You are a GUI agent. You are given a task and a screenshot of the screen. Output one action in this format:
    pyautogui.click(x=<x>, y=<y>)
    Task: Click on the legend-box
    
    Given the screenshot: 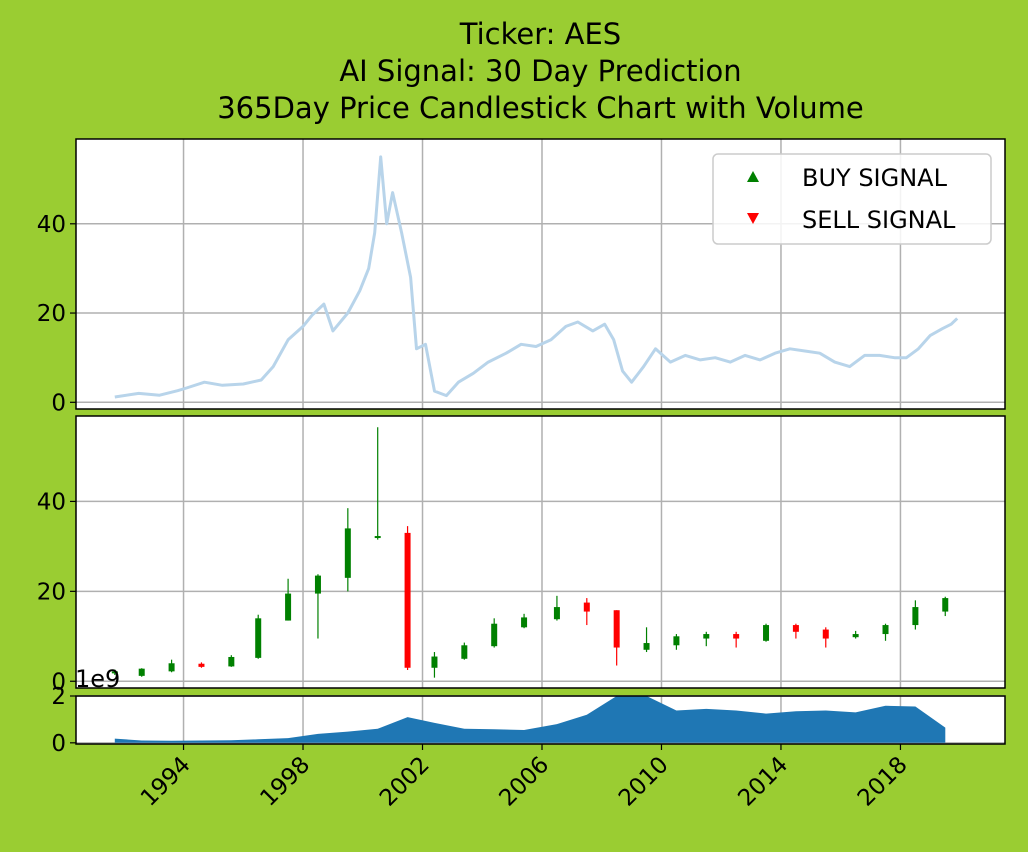 What is the action you would take?
    pyautogui.click(x=852, y=199)
    